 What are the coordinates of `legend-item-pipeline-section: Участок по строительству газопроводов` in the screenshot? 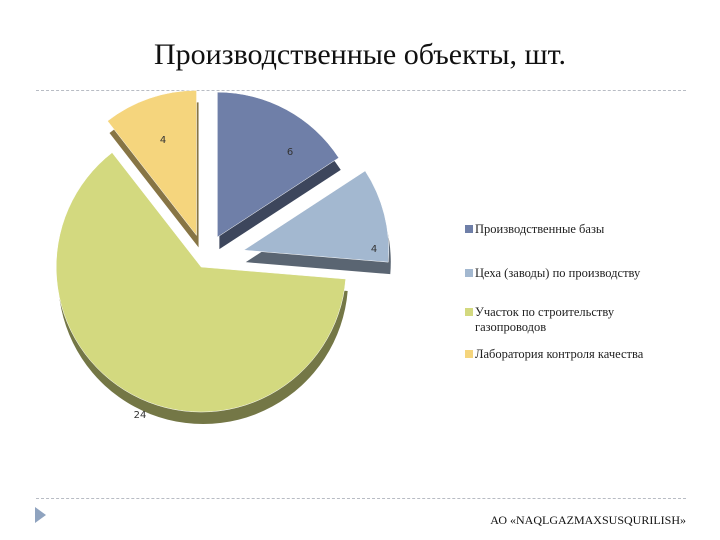 It's located at (575, 320).